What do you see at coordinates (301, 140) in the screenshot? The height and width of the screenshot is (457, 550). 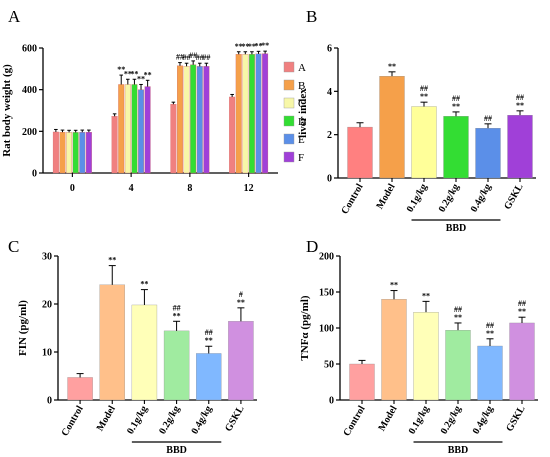 I see `legend-label: E` at bounding box center [301, 140].